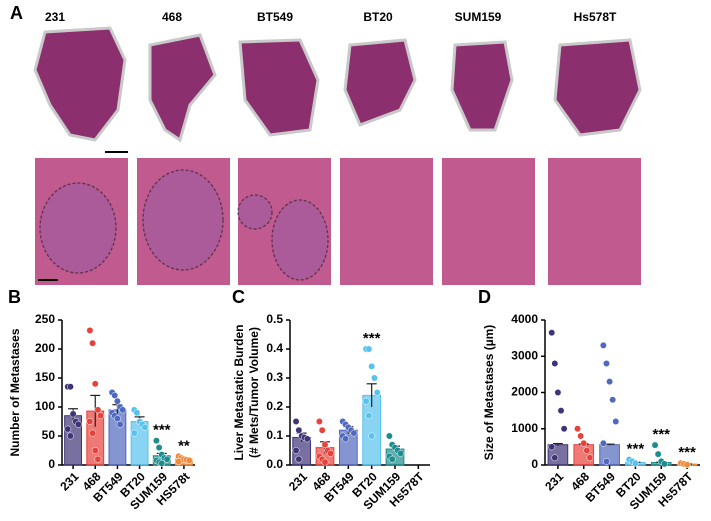  What do you see at coordinates (274, 435) in the screenshot?
I see `y-tick-label: 0.1` at bounding box center [274, 435].